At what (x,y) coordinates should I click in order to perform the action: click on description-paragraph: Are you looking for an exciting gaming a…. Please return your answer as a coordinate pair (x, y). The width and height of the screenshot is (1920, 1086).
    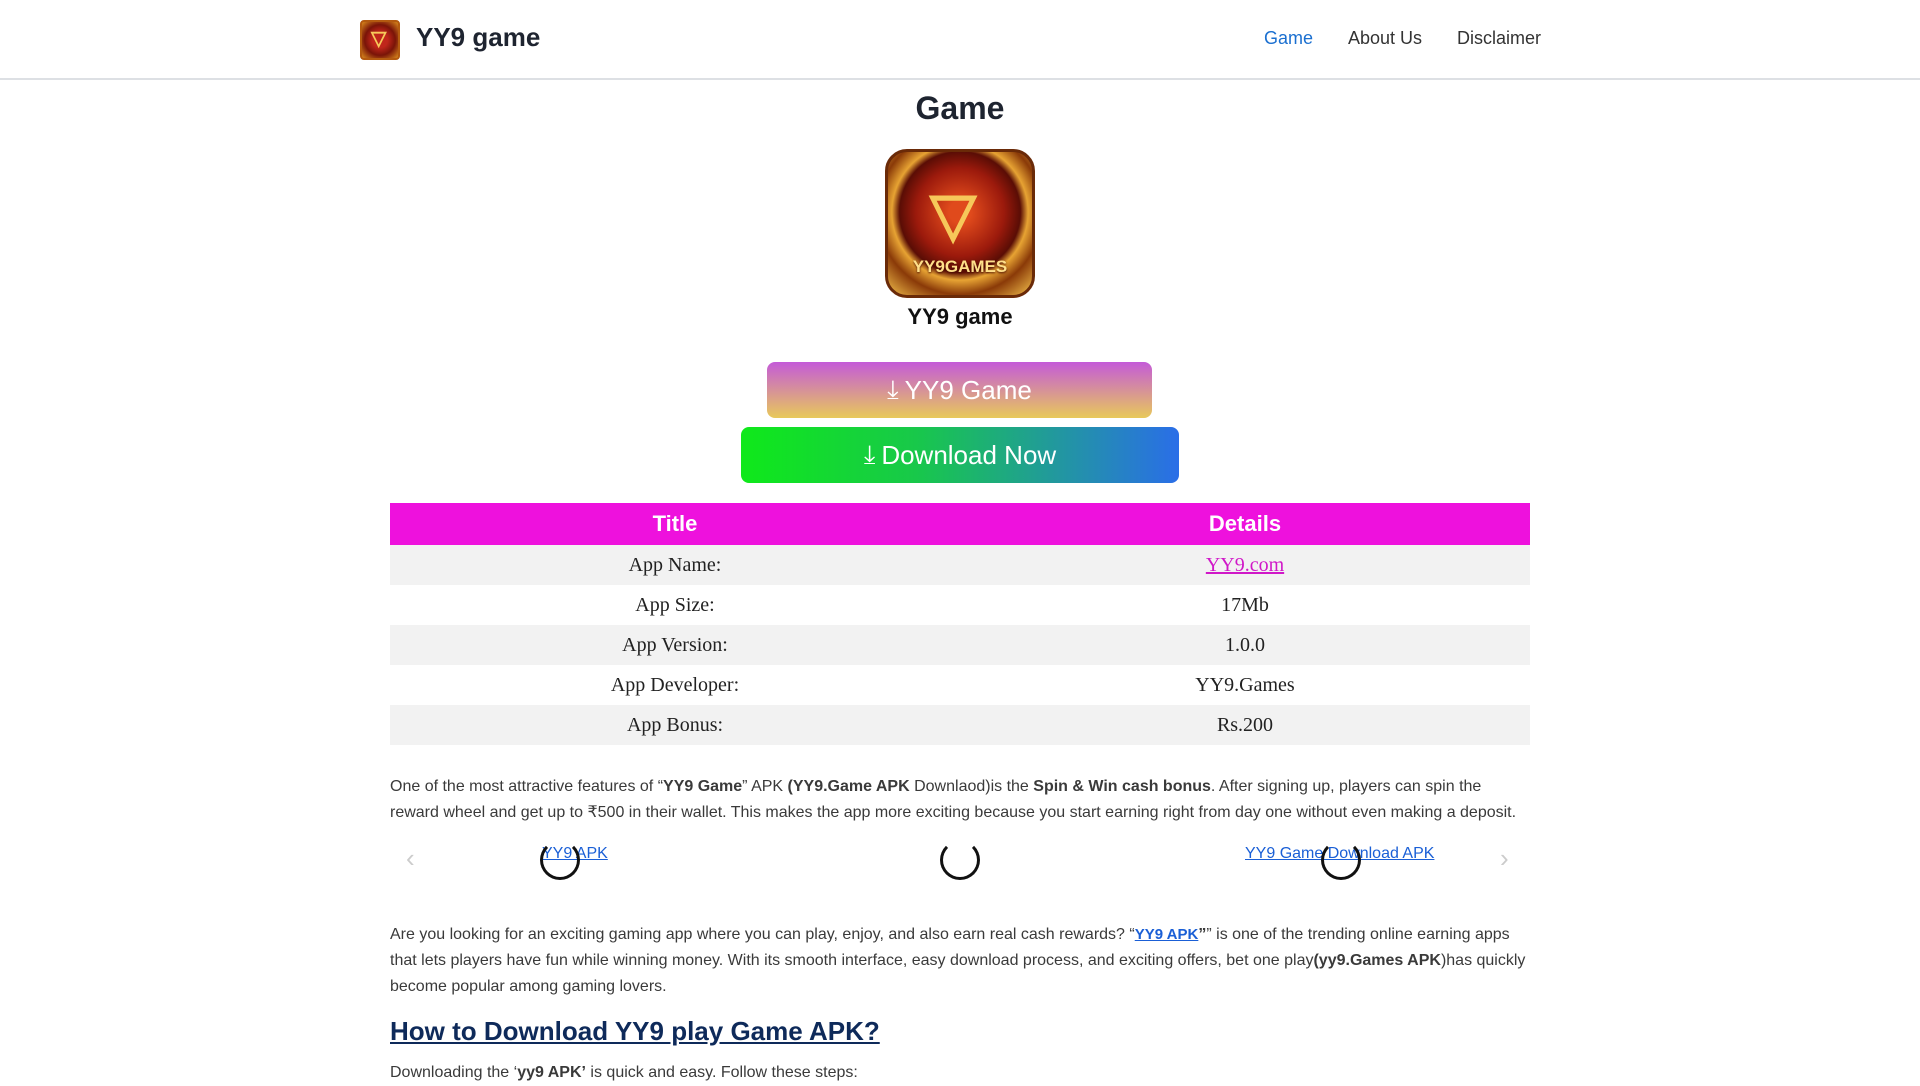
    Looking at the image, I should click on (958, 960).